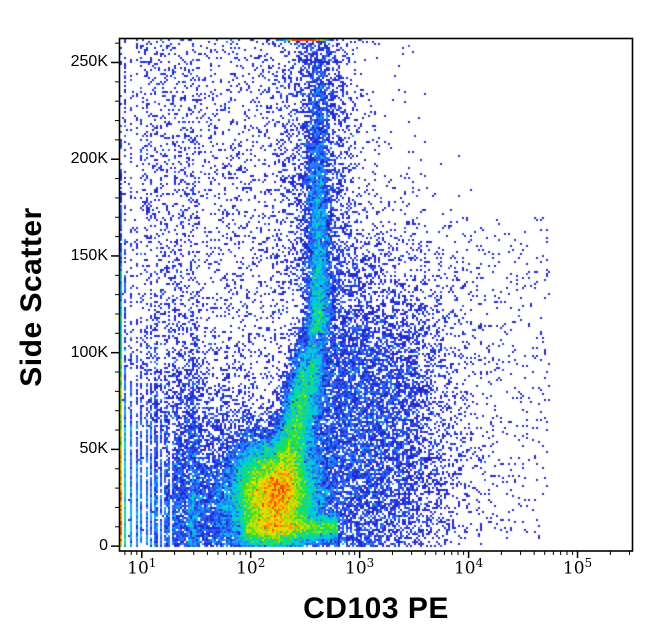 The width and height of the screenshot is (653, 641). I want to click on x-tick-label: 102, so click(251, 567).